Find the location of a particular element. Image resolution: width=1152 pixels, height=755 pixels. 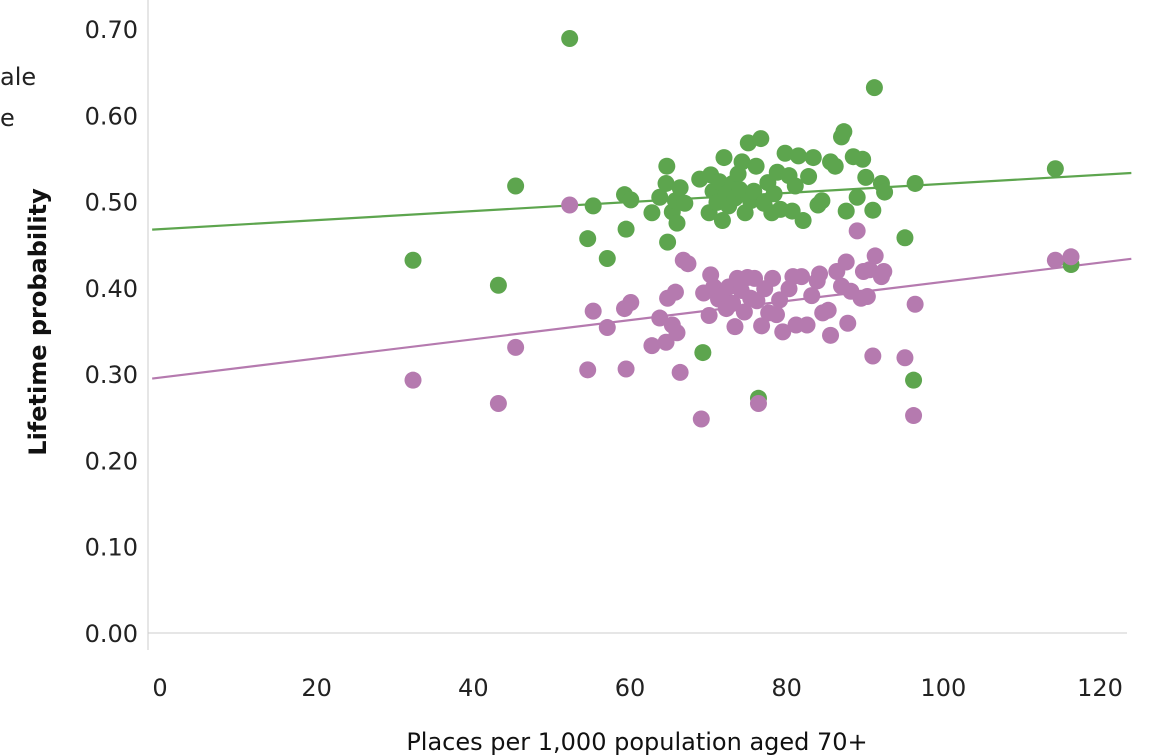

x-tick-label: 80 is located at coordinates (786, 688).